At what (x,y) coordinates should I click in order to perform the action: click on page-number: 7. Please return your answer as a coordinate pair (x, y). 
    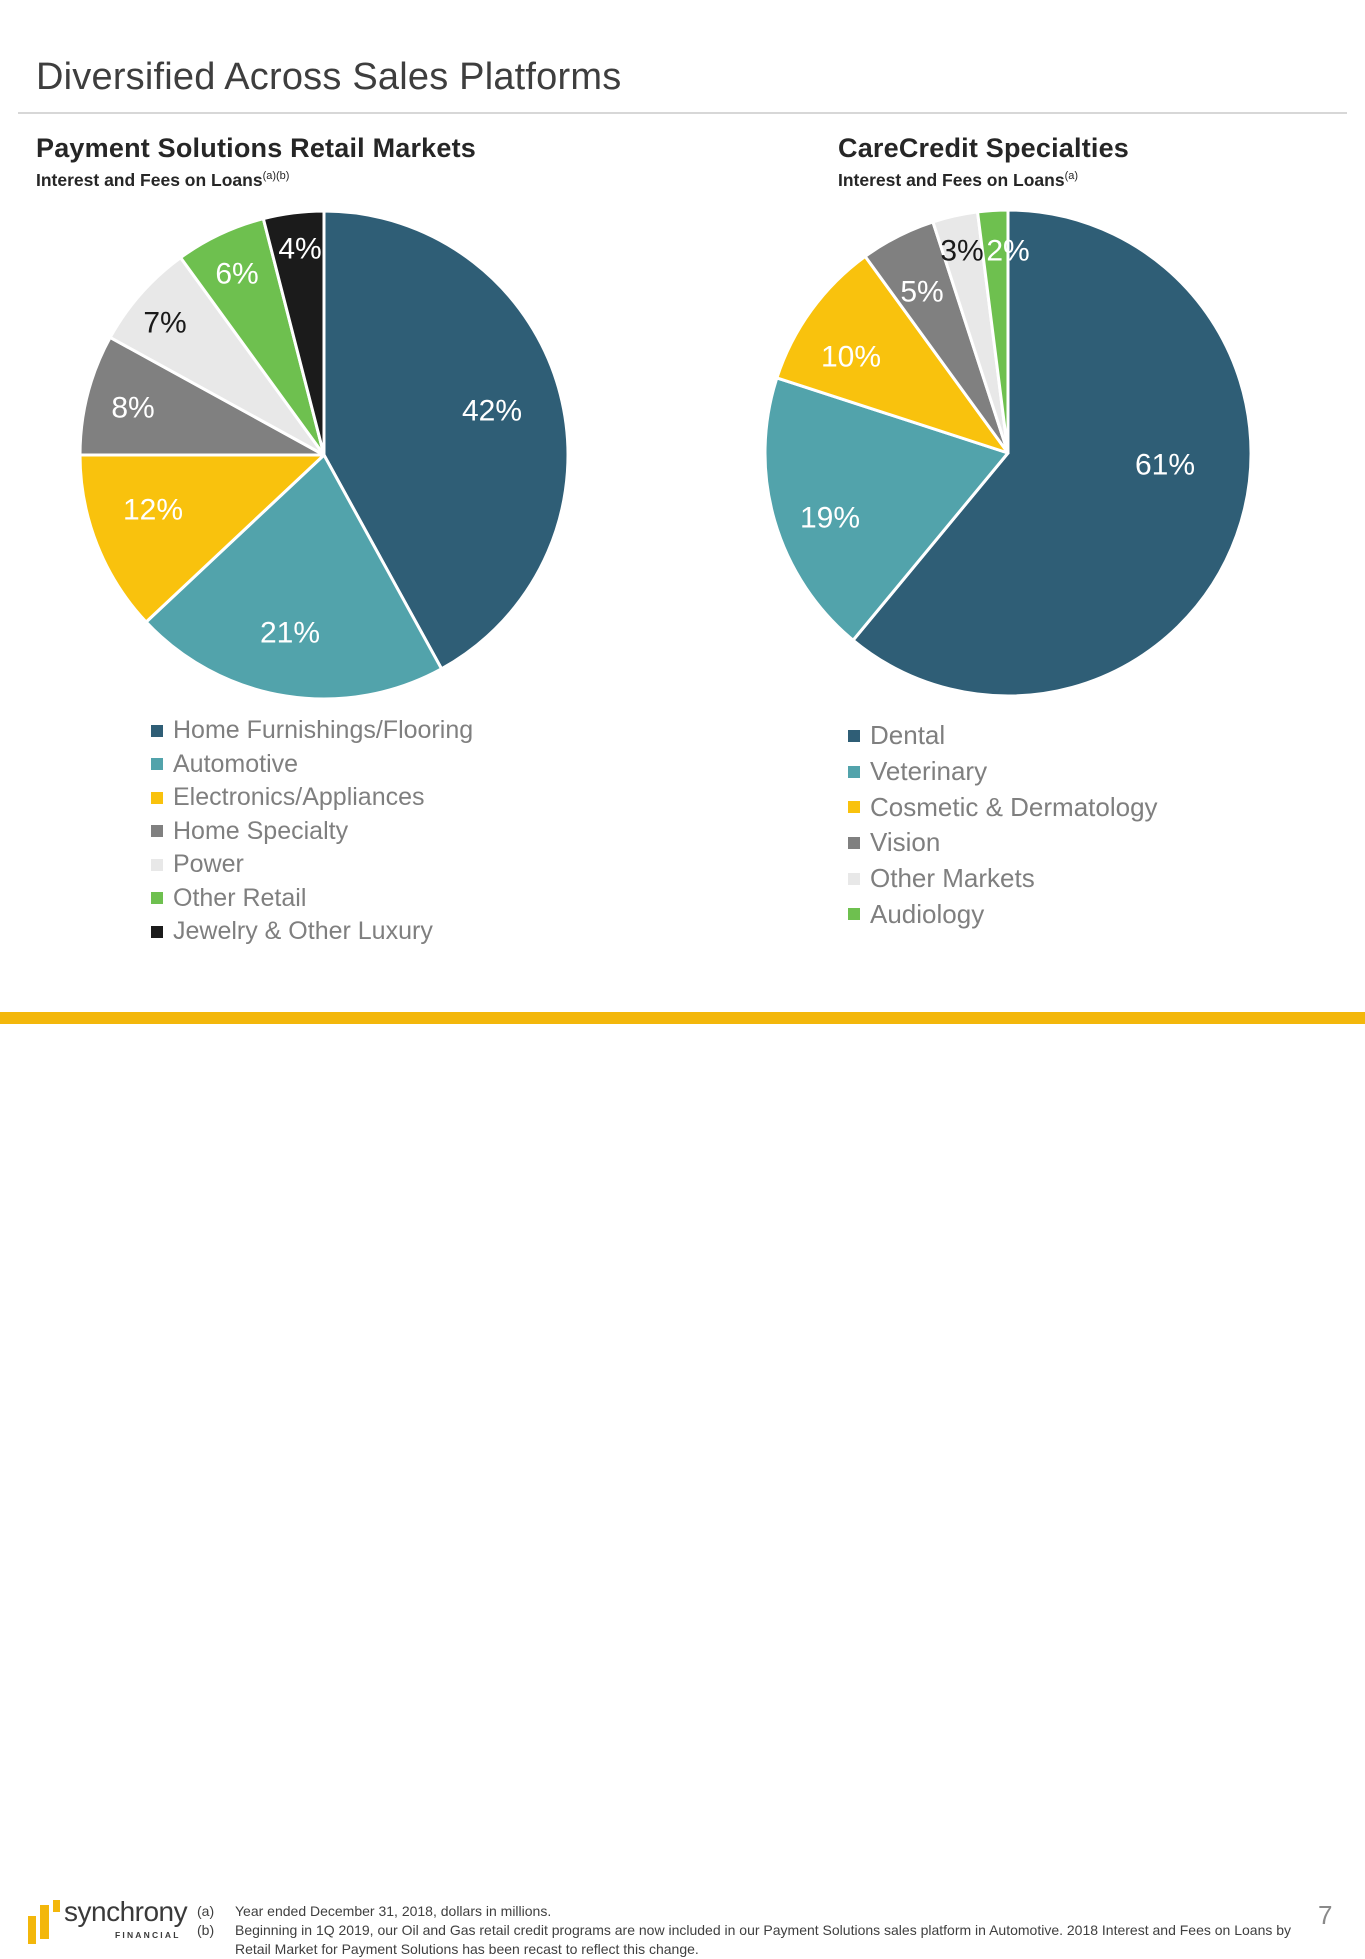
    Looking at the image, I should click on (1325, 1915).